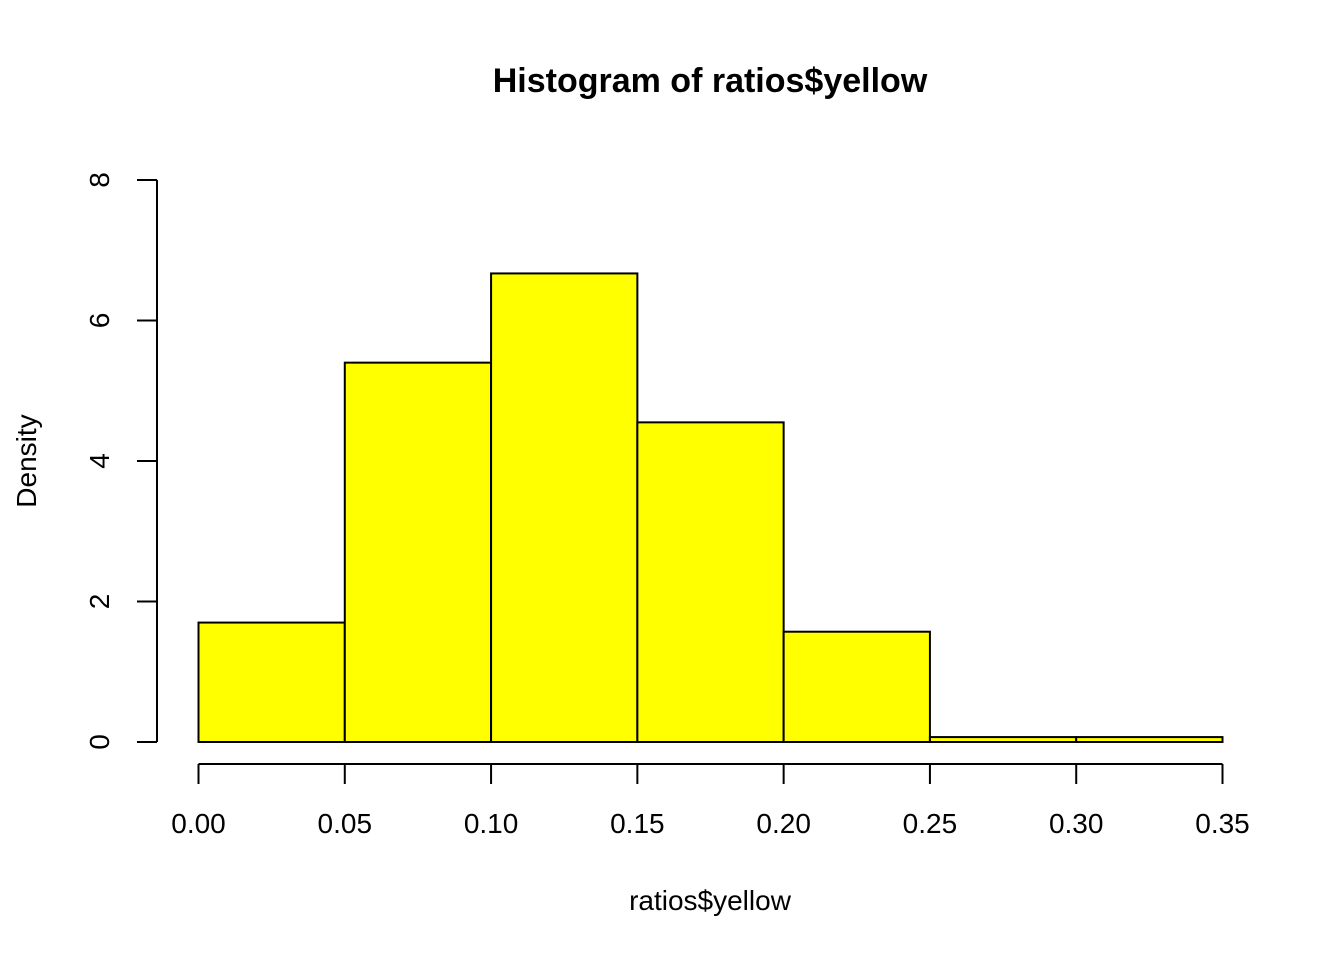  Describe the element at coordinates (99, 321) in the screenshot. I see `y-tick-label-3: 6` at that location.